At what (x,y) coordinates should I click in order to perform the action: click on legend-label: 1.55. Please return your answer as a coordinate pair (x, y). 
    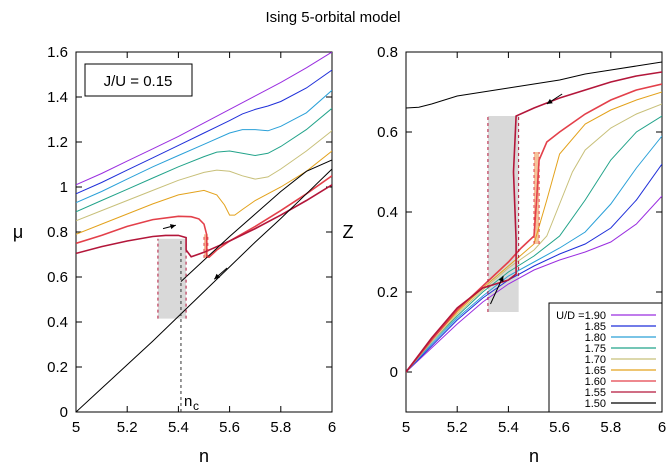
    Looking at the image, I should click on (595, 393).